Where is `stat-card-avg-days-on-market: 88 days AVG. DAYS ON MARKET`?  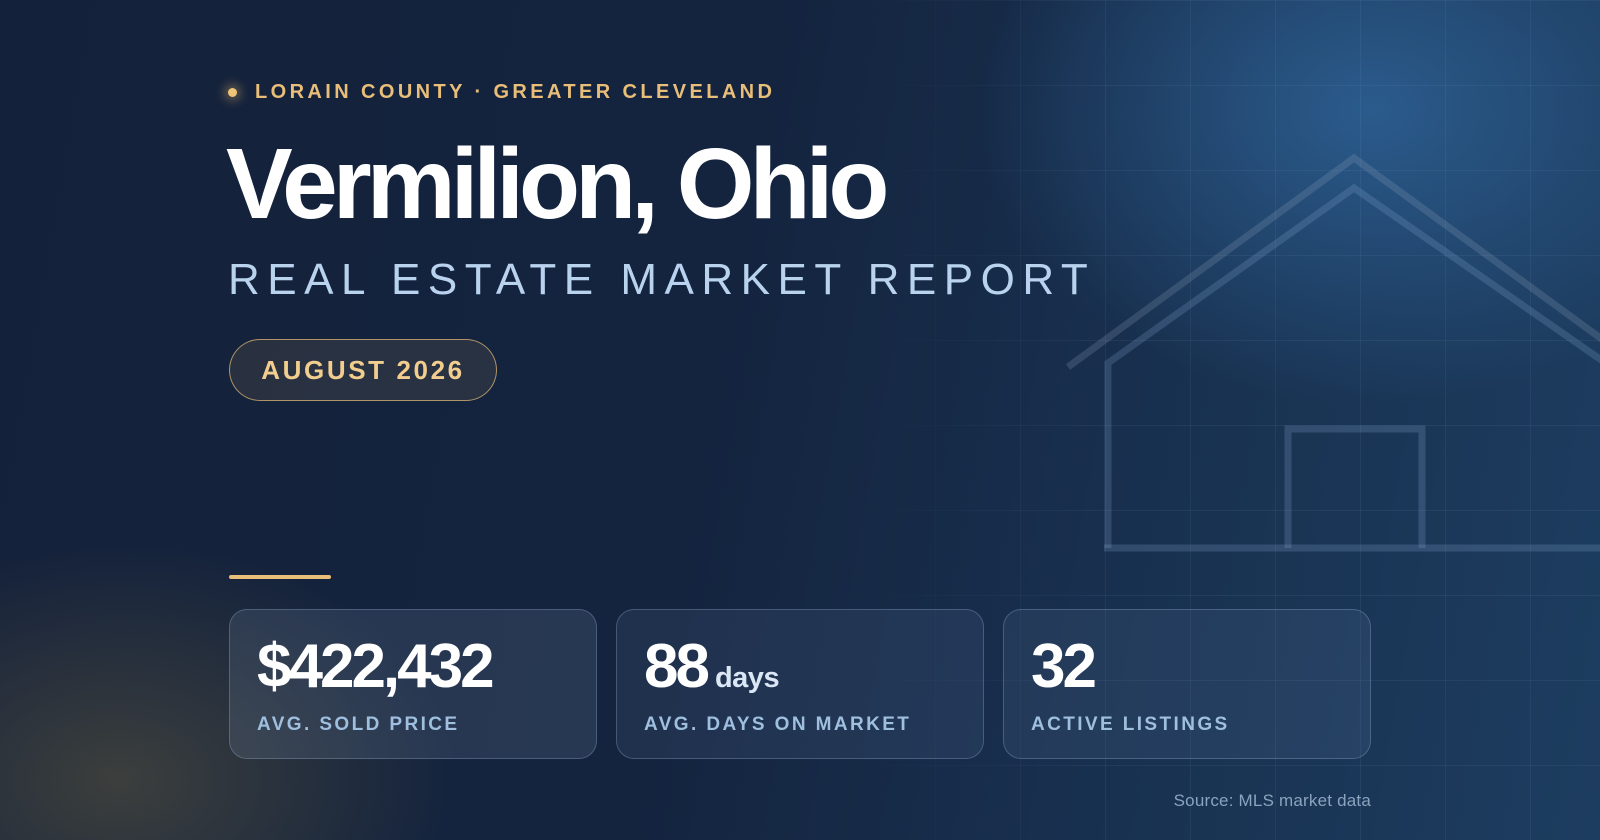
stat-card-avg-days-on-market: 88 days AVG. DAYS ON MARKET is located at coordinates (800, 684).